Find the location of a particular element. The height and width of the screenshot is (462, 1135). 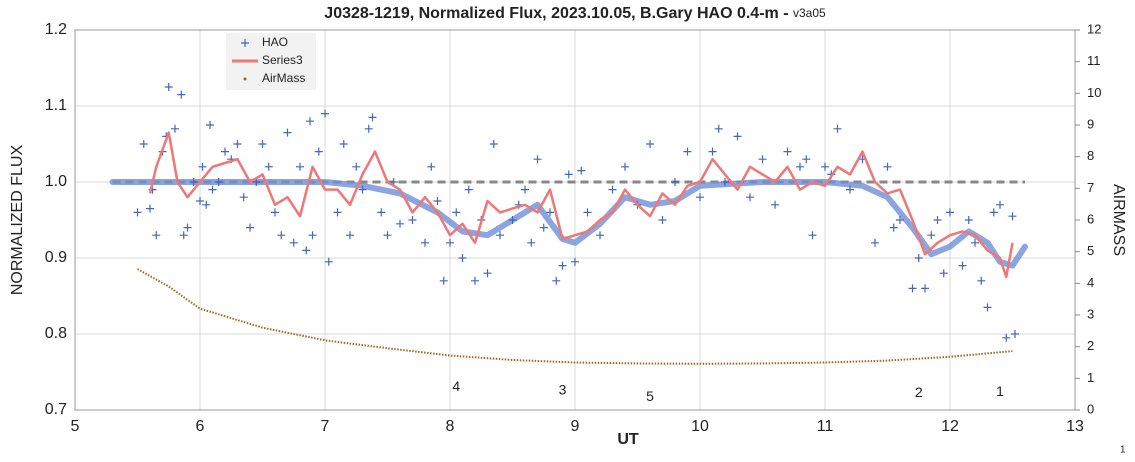

x-tick-label: 7 is located at coordinates (325, 426).